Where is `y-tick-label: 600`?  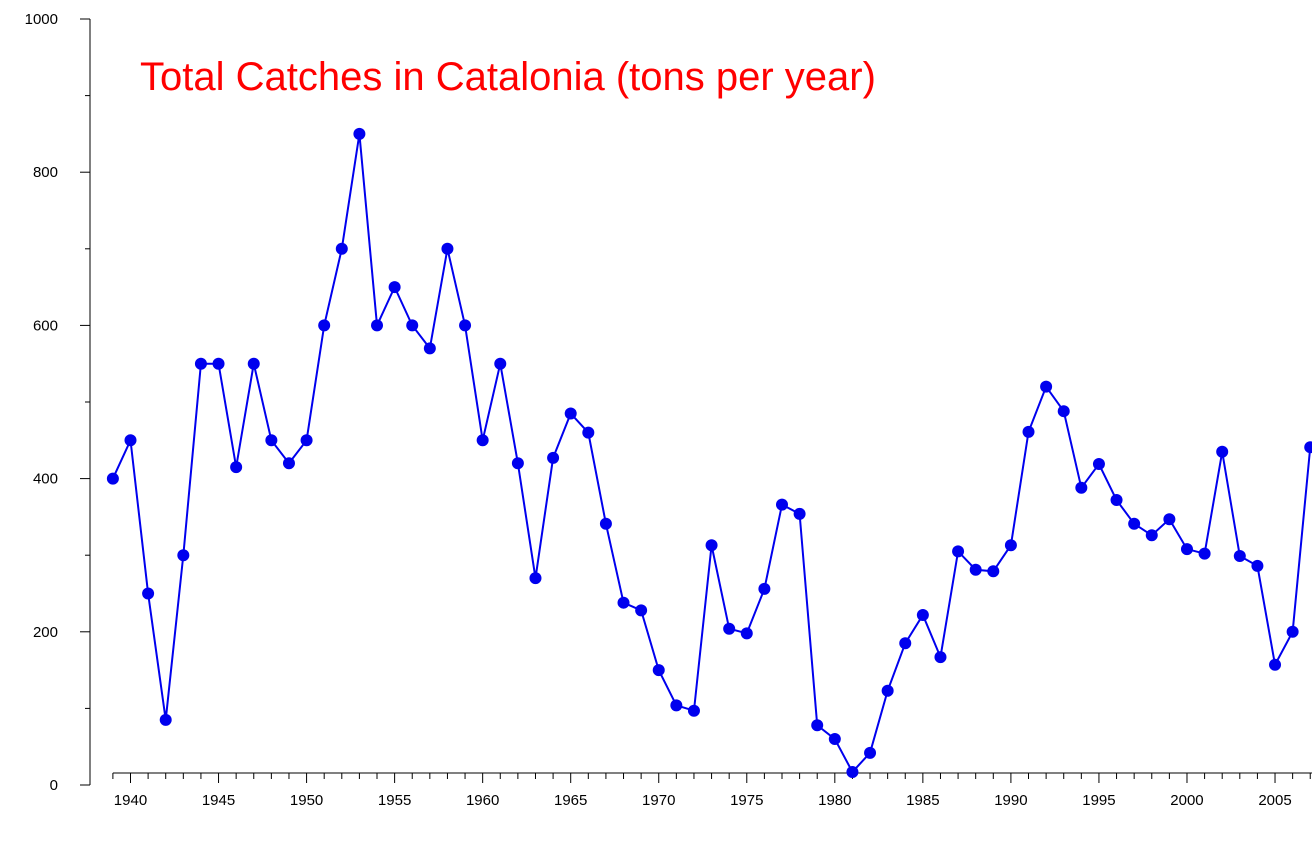 y-tick-label: 600 is located at coordinates (45, 325).